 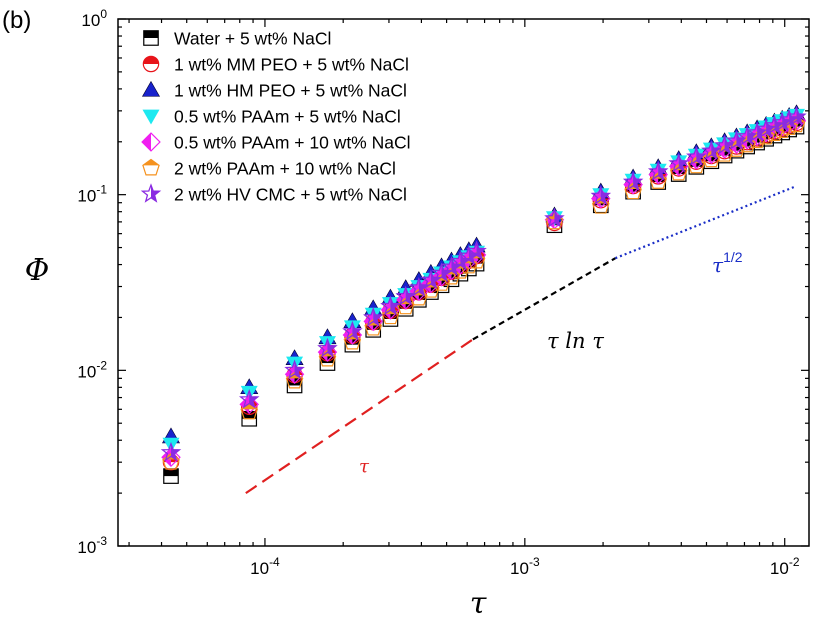 I want to click on legend-label: Water + 5 wt% NaCl, so click(x=252, y=39).